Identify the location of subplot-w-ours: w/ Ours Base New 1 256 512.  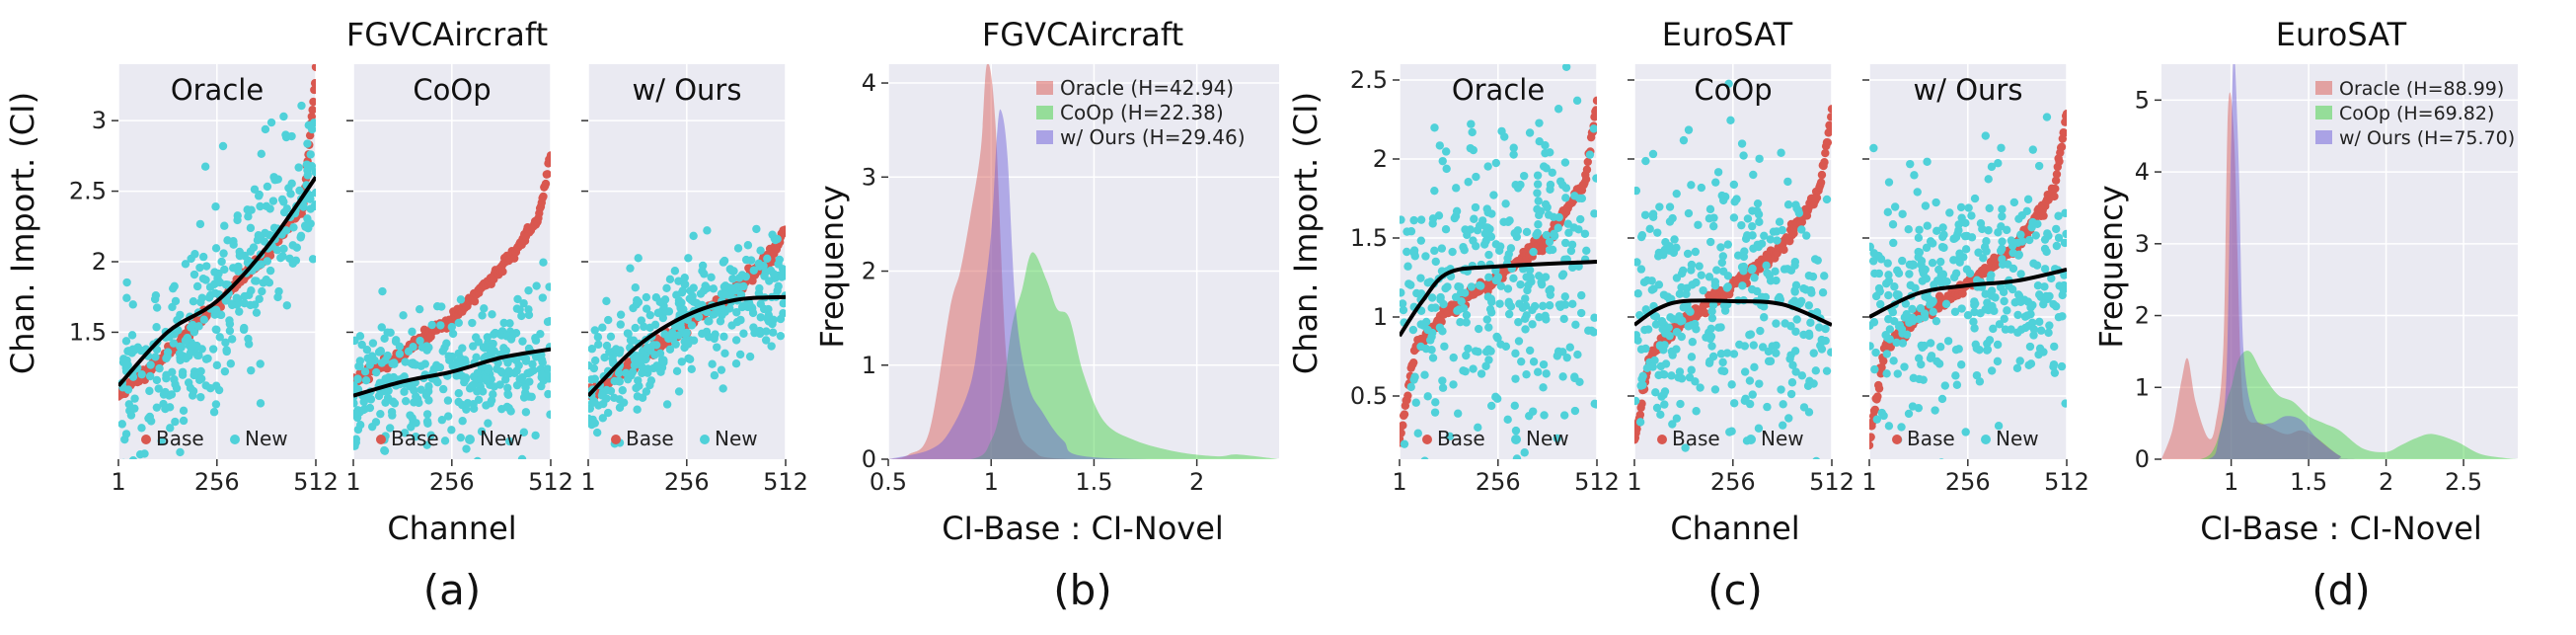
(1975, 280).